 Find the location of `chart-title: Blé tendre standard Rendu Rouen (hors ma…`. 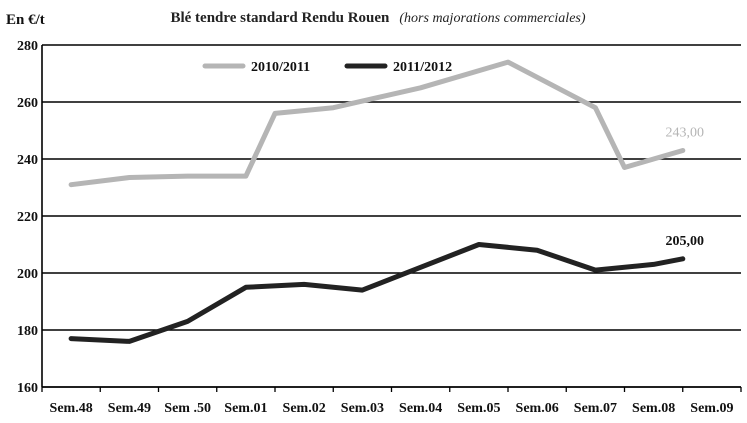

chart-title: Blé tendre standard Rendu Rouen (hors ma… is located at coordinates (377, 17).